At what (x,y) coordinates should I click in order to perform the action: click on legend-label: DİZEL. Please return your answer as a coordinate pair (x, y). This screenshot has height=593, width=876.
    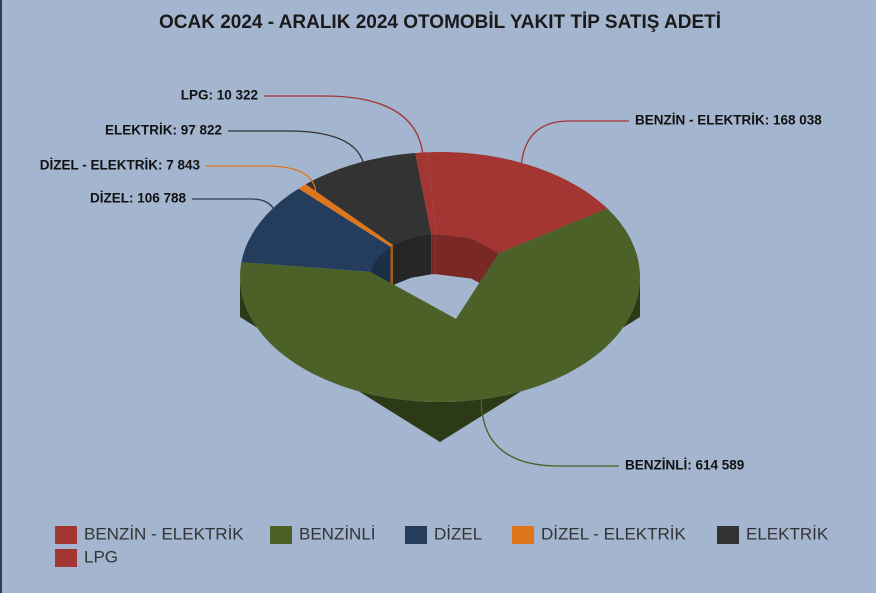
    Looking at the image, I should click on (458, 533).